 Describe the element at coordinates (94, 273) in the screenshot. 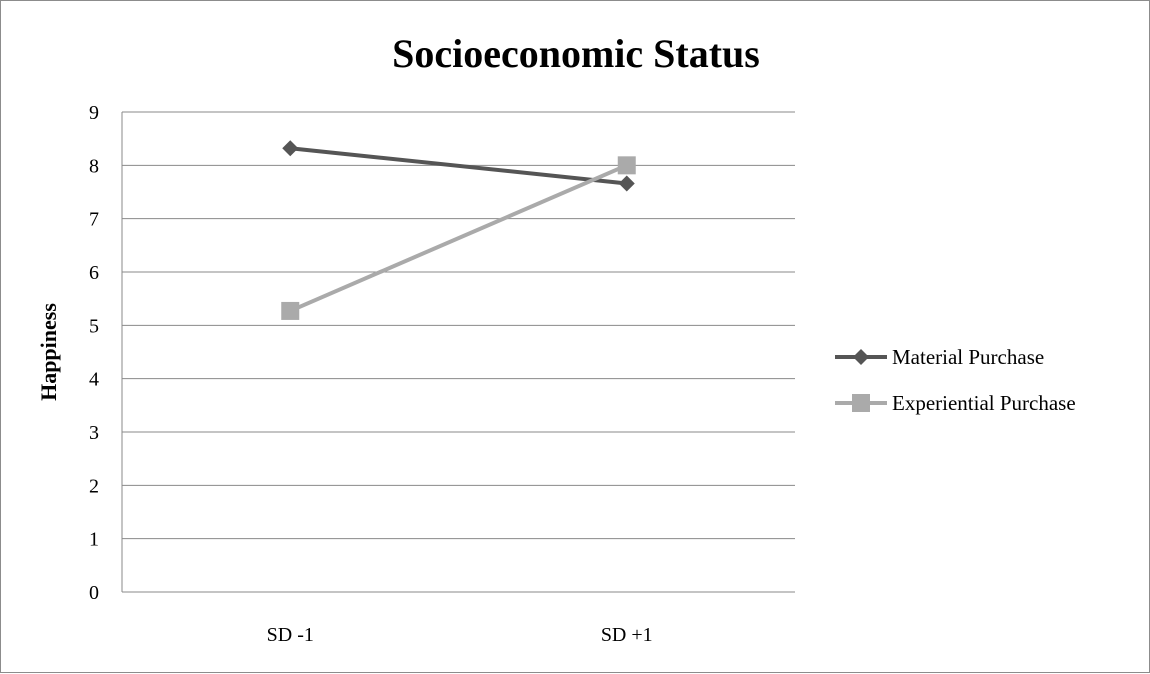

I see `y-tick-label: 6` at that location.